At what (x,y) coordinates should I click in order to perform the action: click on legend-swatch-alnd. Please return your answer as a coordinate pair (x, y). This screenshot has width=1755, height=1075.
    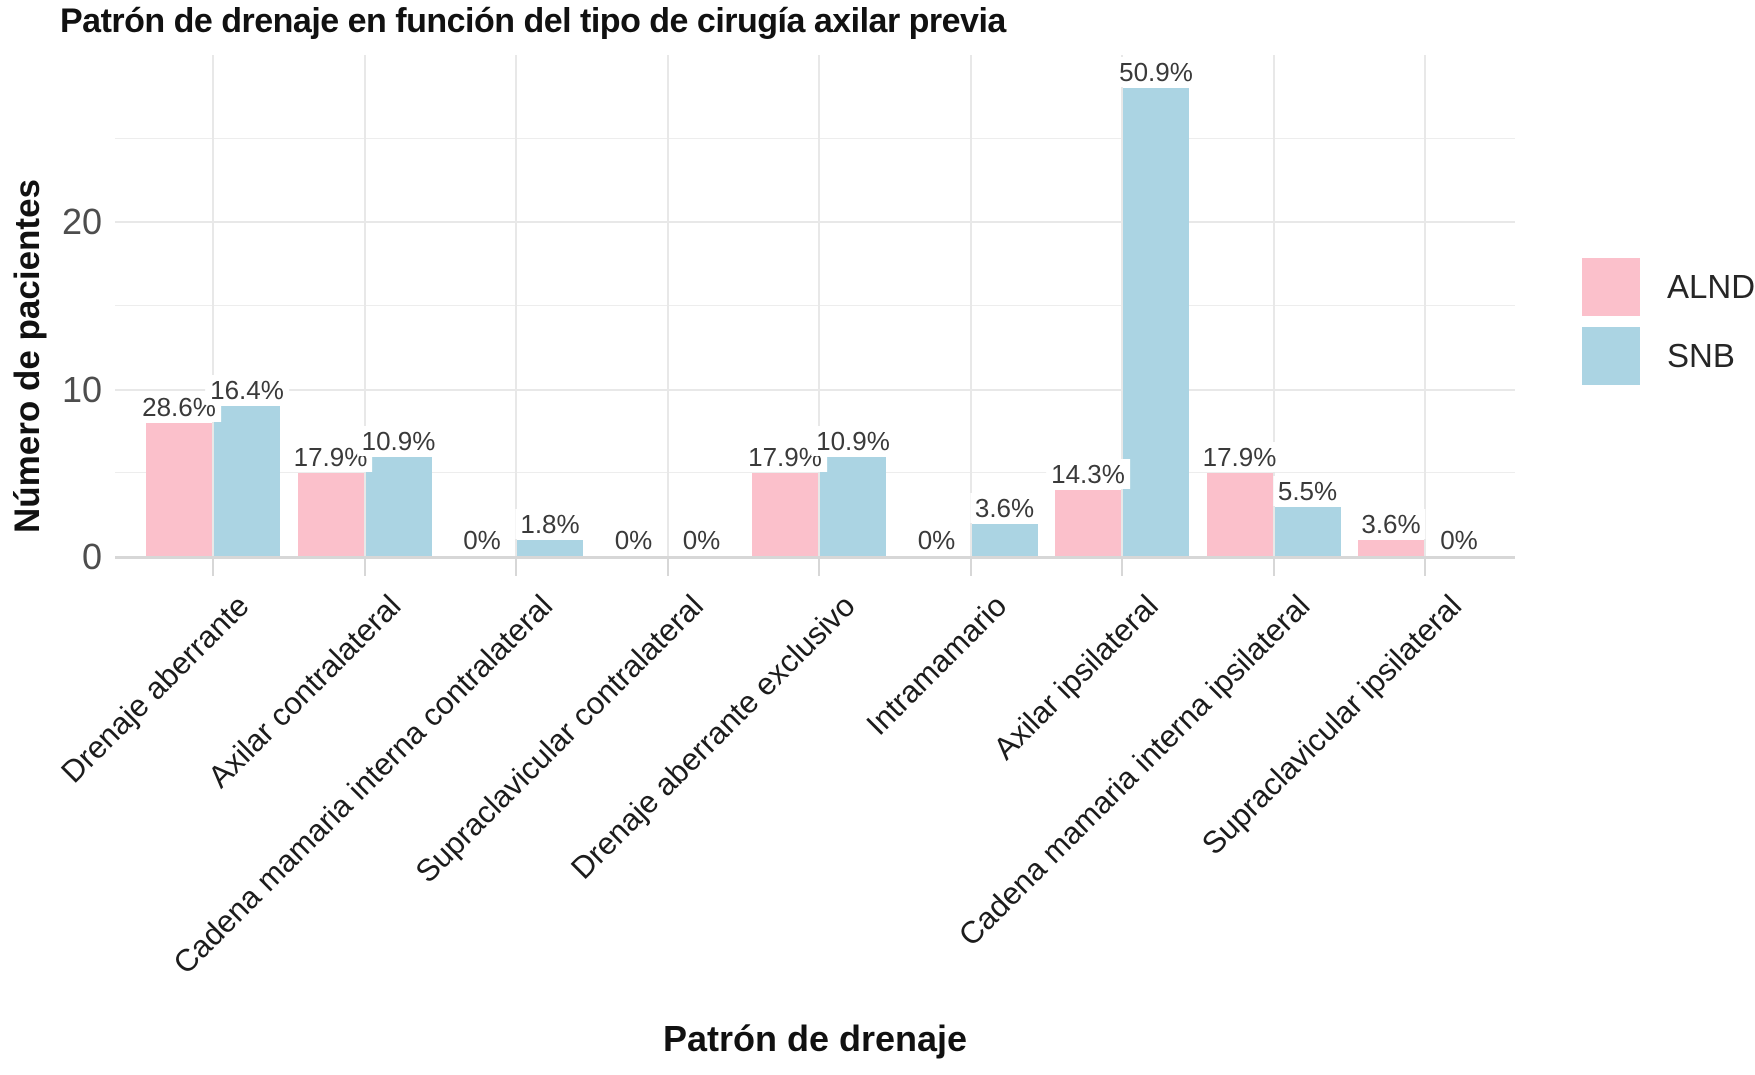
    Looking at the image, I should click on (1611, 287).